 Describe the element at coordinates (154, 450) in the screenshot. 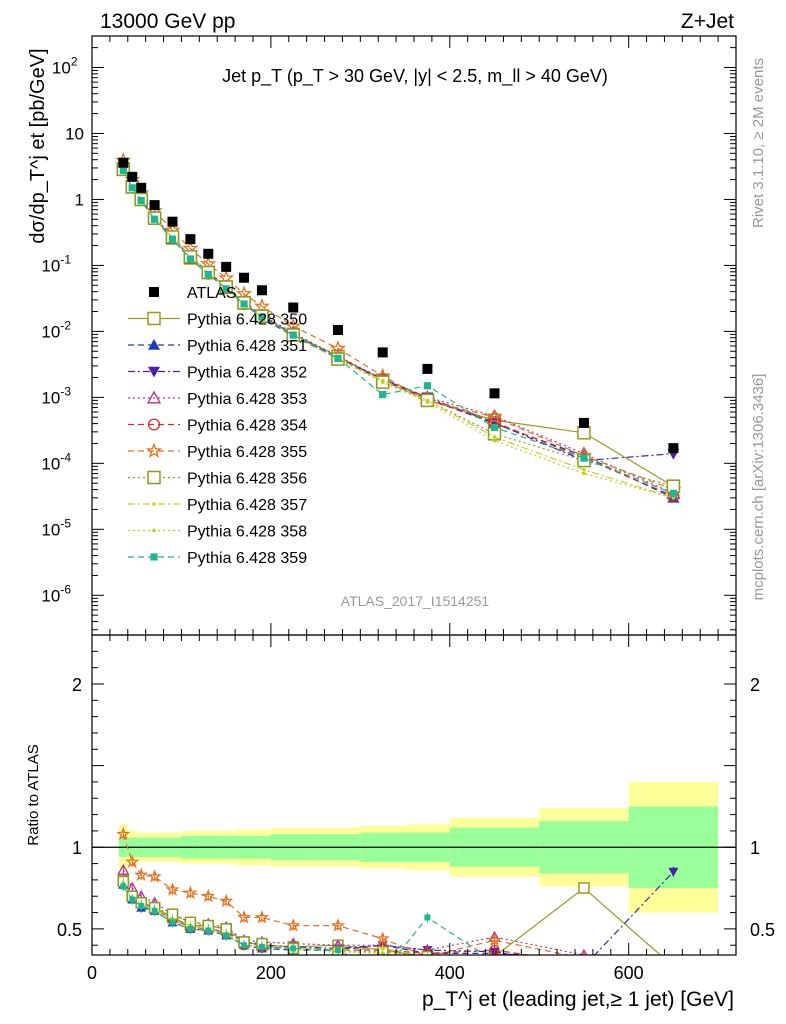

I see `legend-marker-p355` at that location.